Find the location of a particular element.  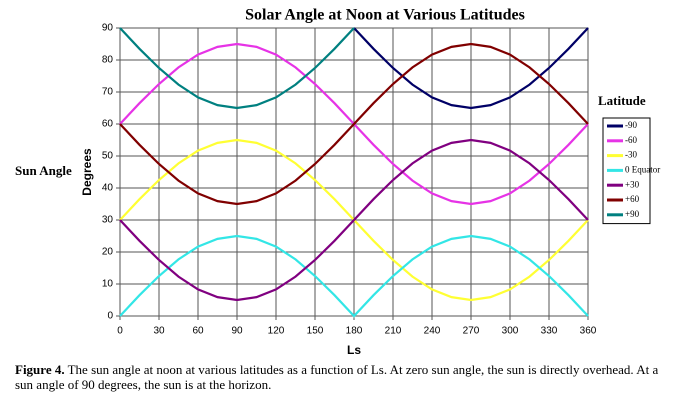

legend-label: 0 Equator is located at coordinates (642, 169).